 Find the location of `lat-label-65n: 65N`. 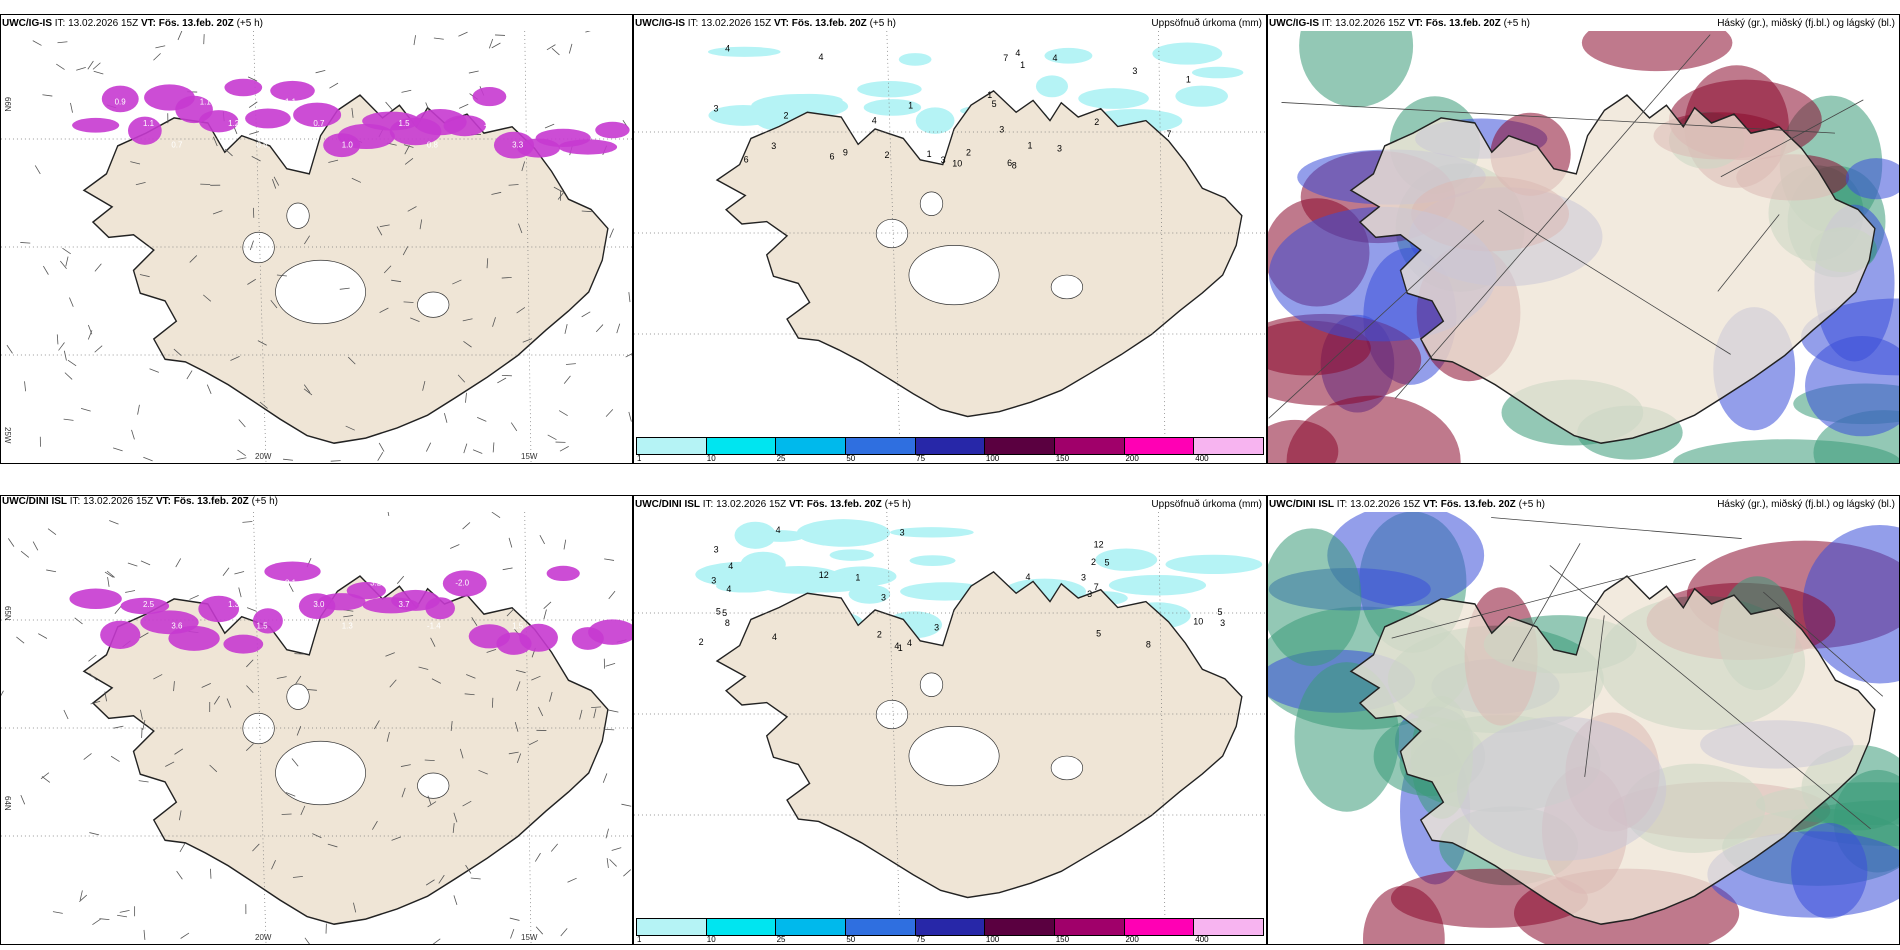

lat-label-65n: 65N is located at coordinates (7, 613).